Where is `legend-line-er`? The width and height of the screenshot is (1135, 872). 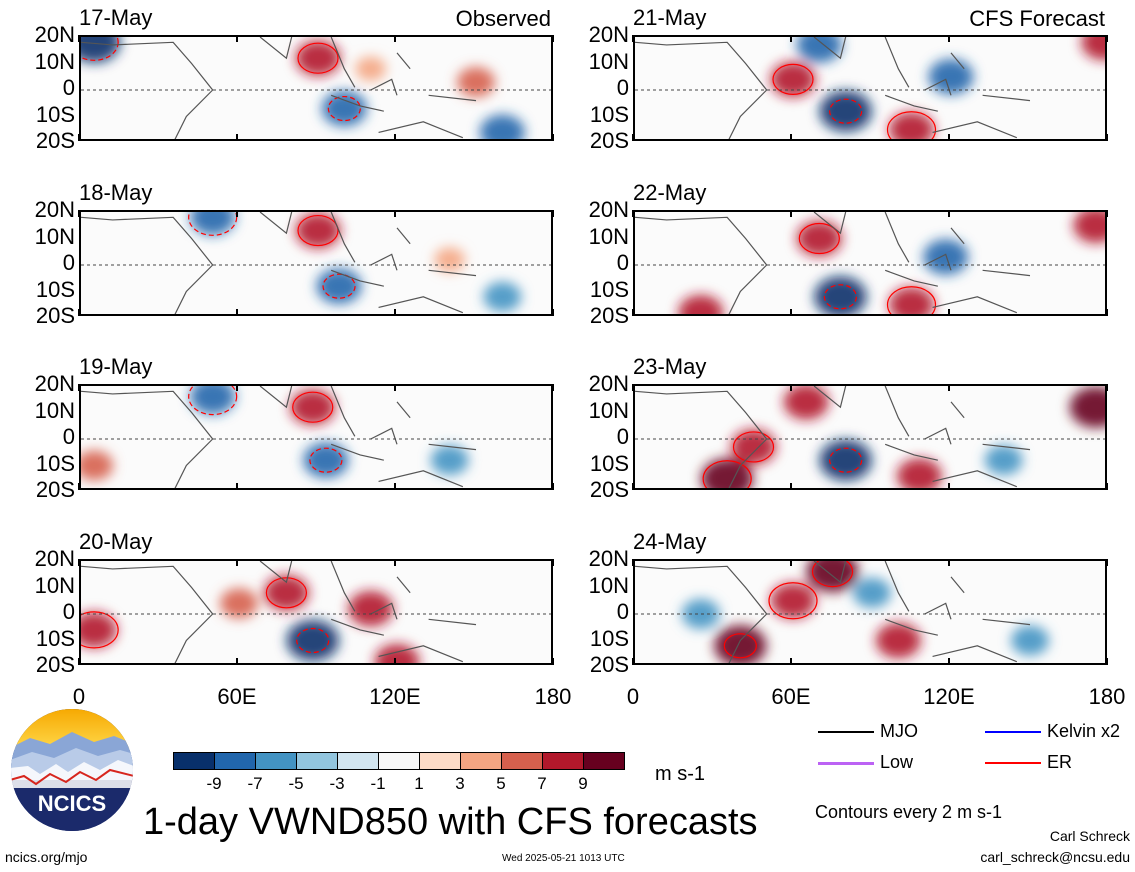
legend-line-er is located at coordinates (1013, 763).